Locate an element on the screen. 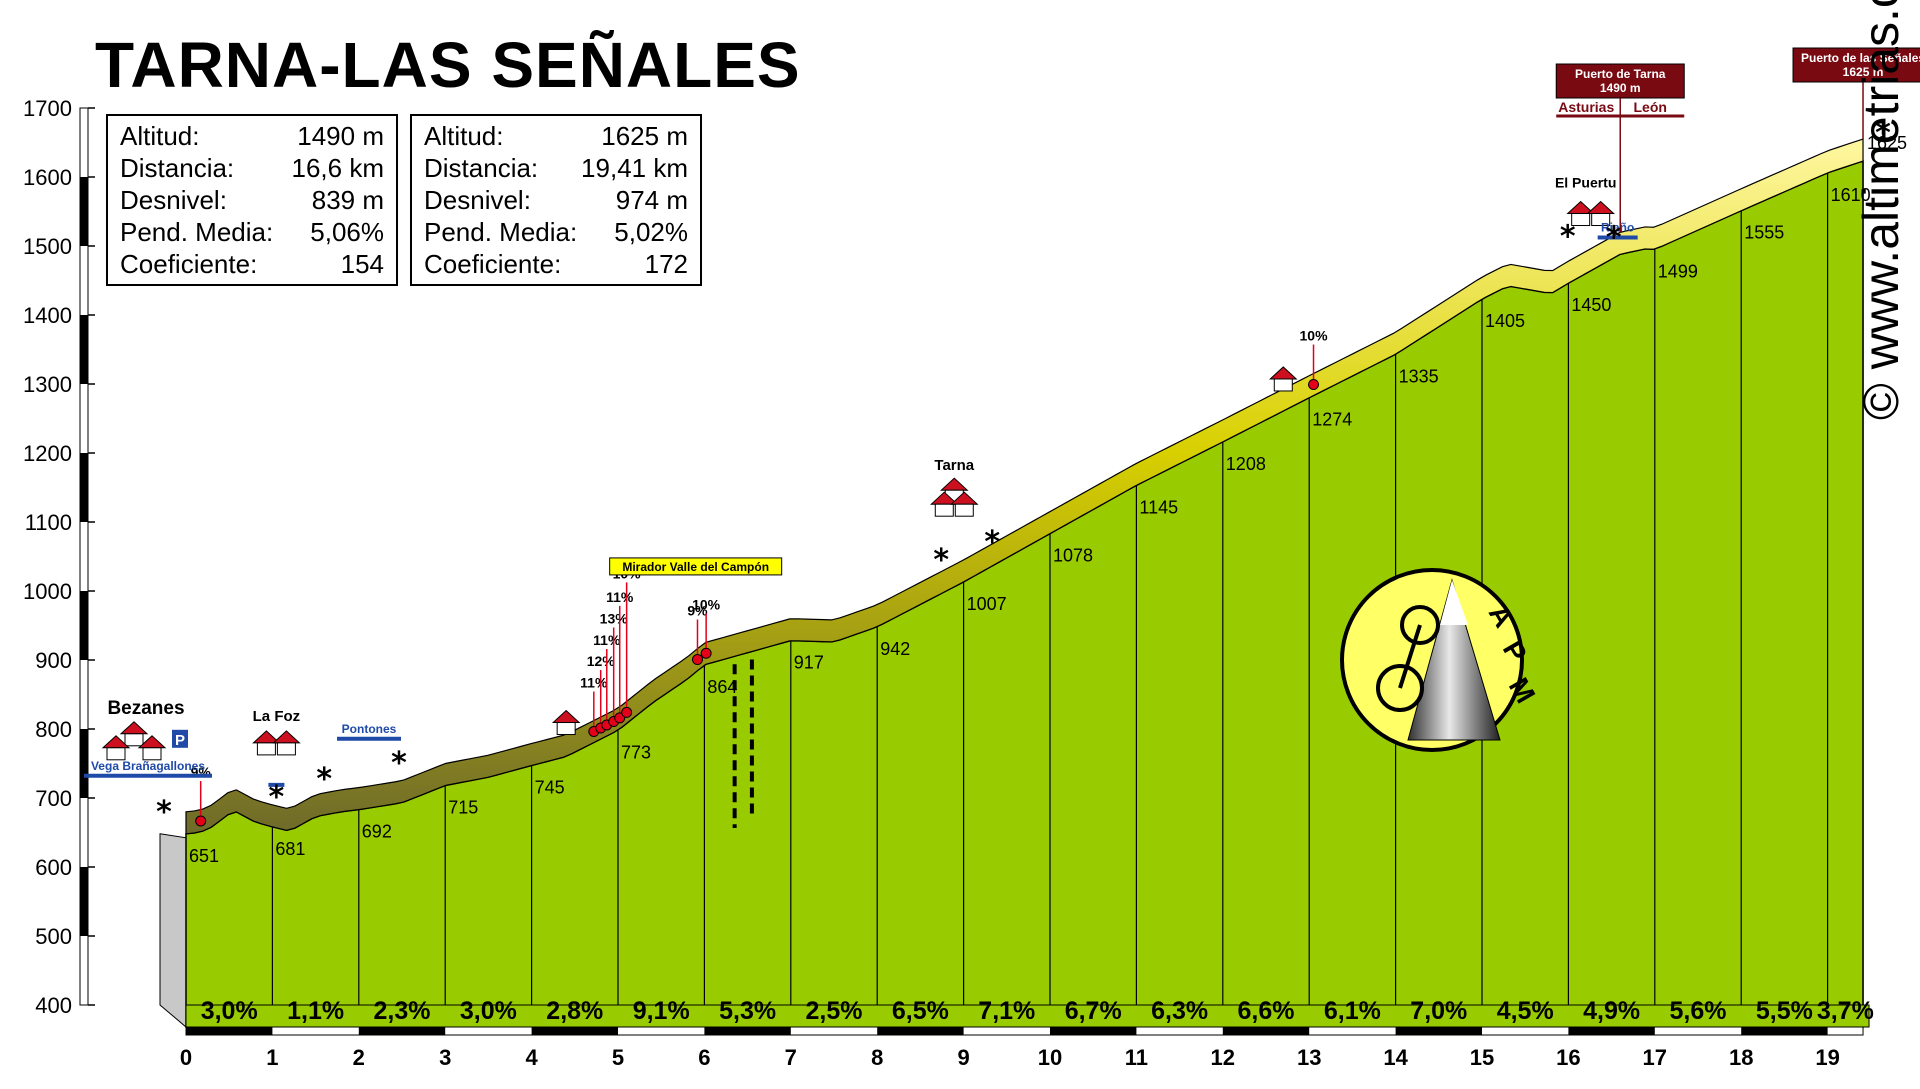 This screenshot has height=1089, width=1920. segment-gradient-label: 6,3% is located at coordinates (1179, 1011).